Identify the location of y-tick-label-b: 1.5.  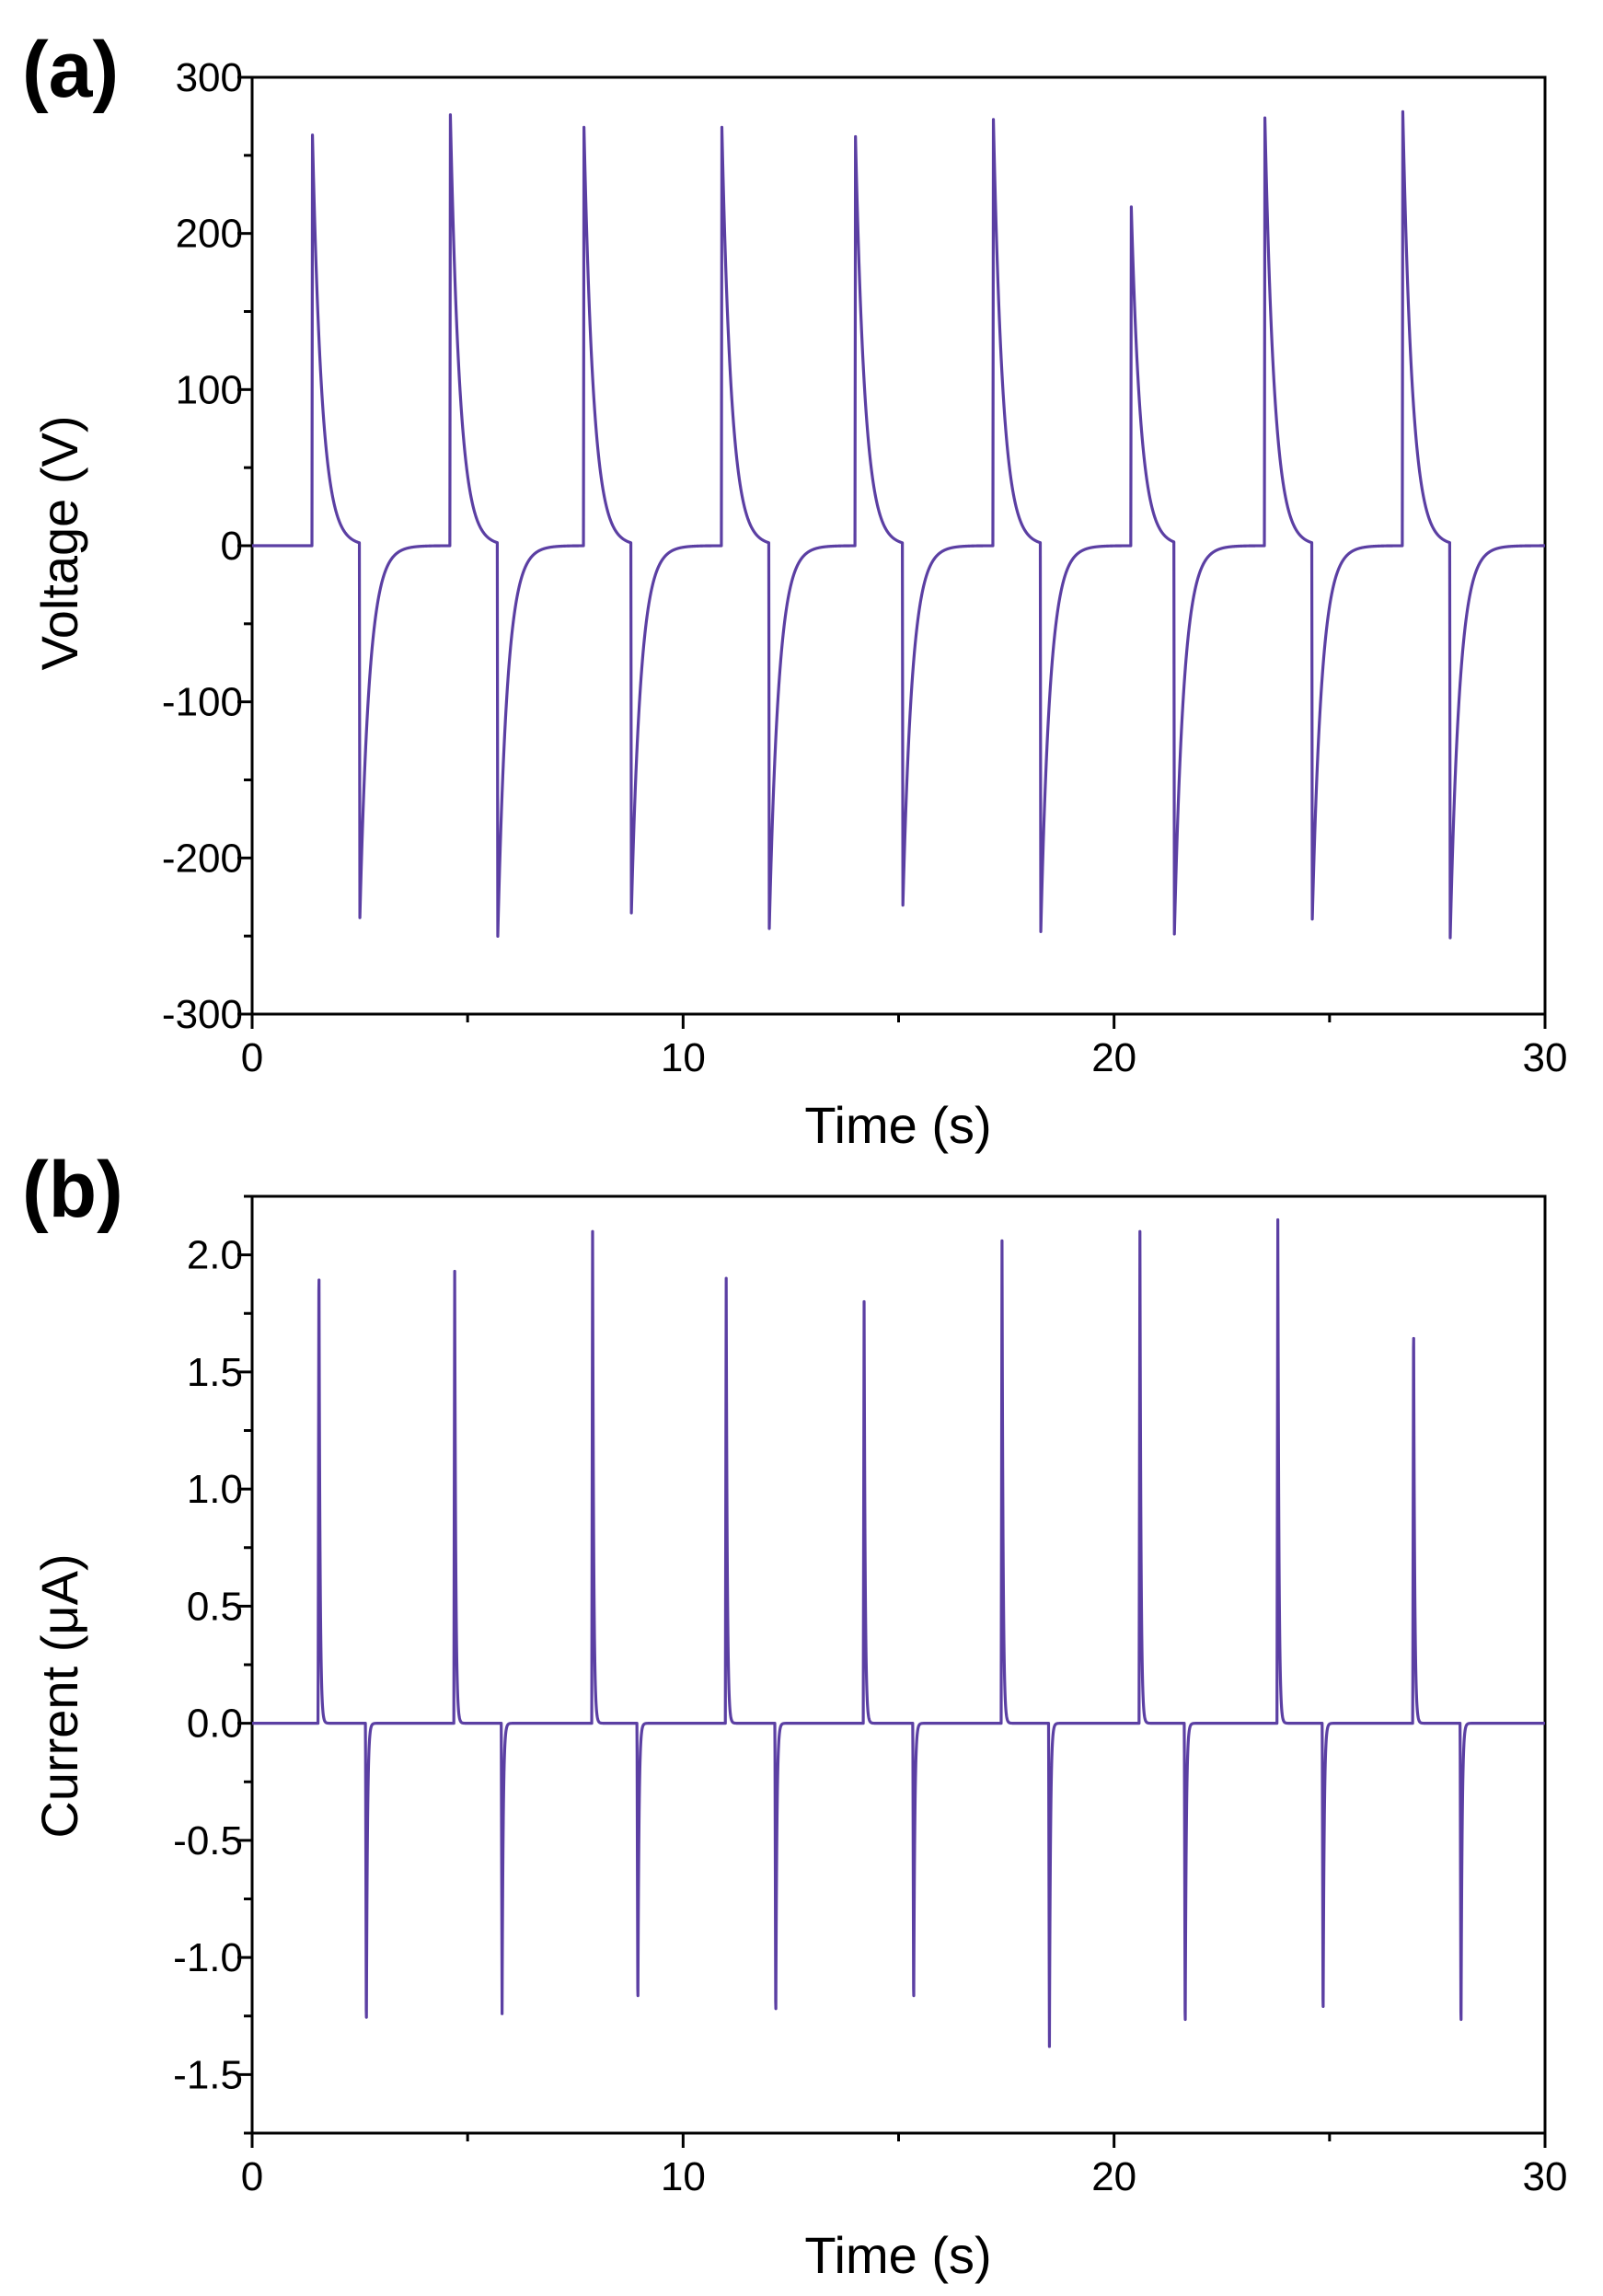
(215, 1373).